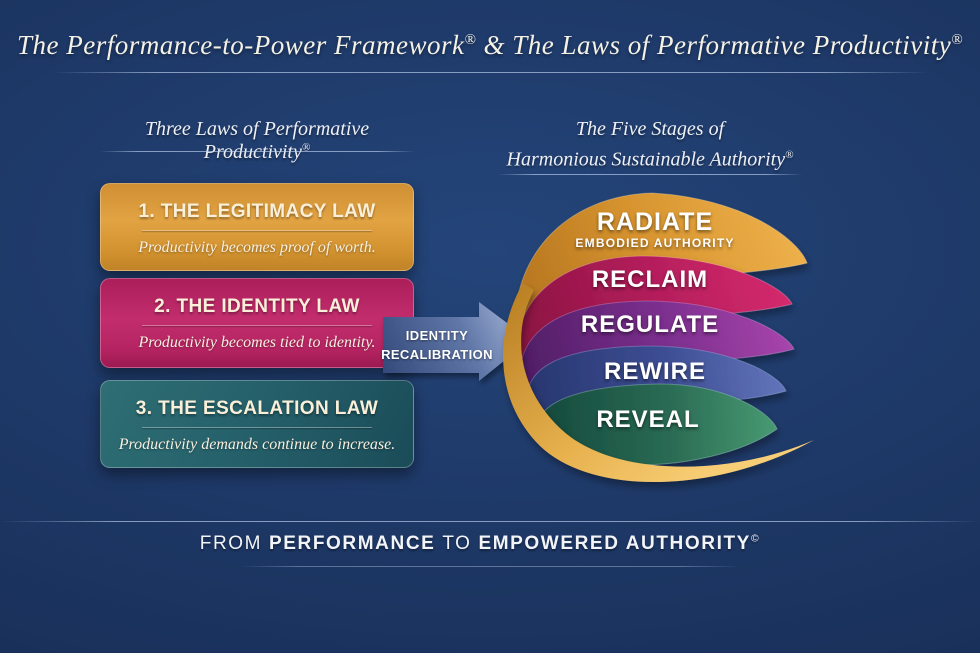  I want to click on arrow-label-line2: RECALIBRATION, so click(437, 354).